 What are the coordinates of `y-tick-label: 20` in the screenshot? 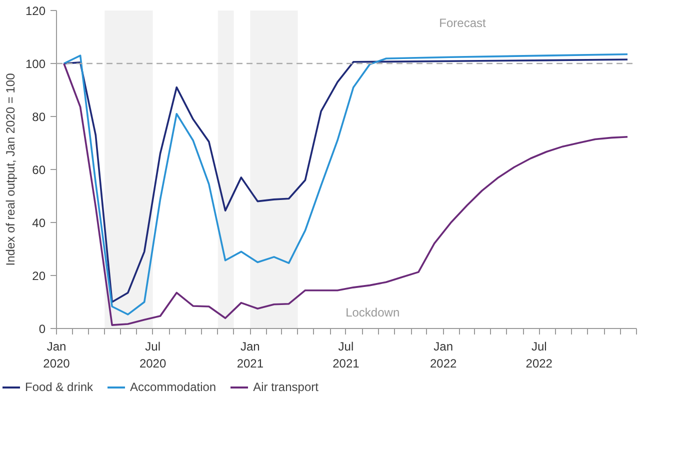 It's located at (39, 276).